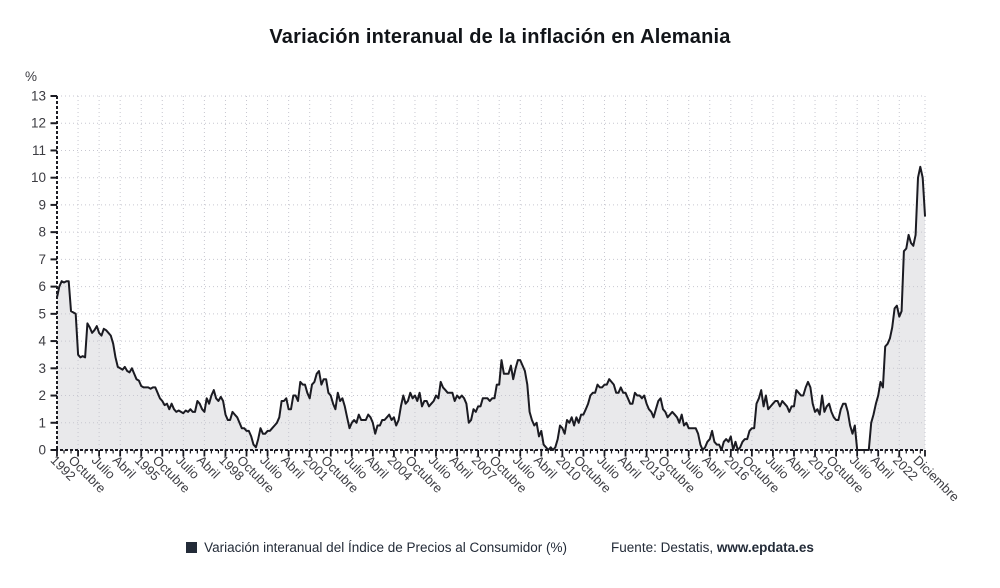  I want to click on svg-text: 8, so click(42, 232).